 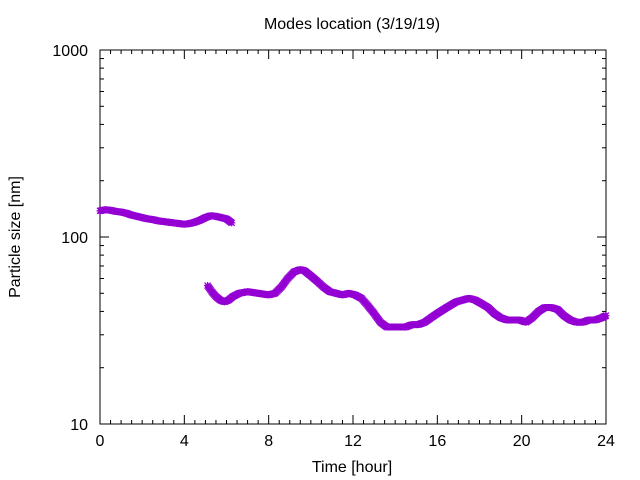 What do you see at coordinates (352, 467) in the screenshot?
I see `x-axis-label: Time [hour]` at bounding box center [352, 467].